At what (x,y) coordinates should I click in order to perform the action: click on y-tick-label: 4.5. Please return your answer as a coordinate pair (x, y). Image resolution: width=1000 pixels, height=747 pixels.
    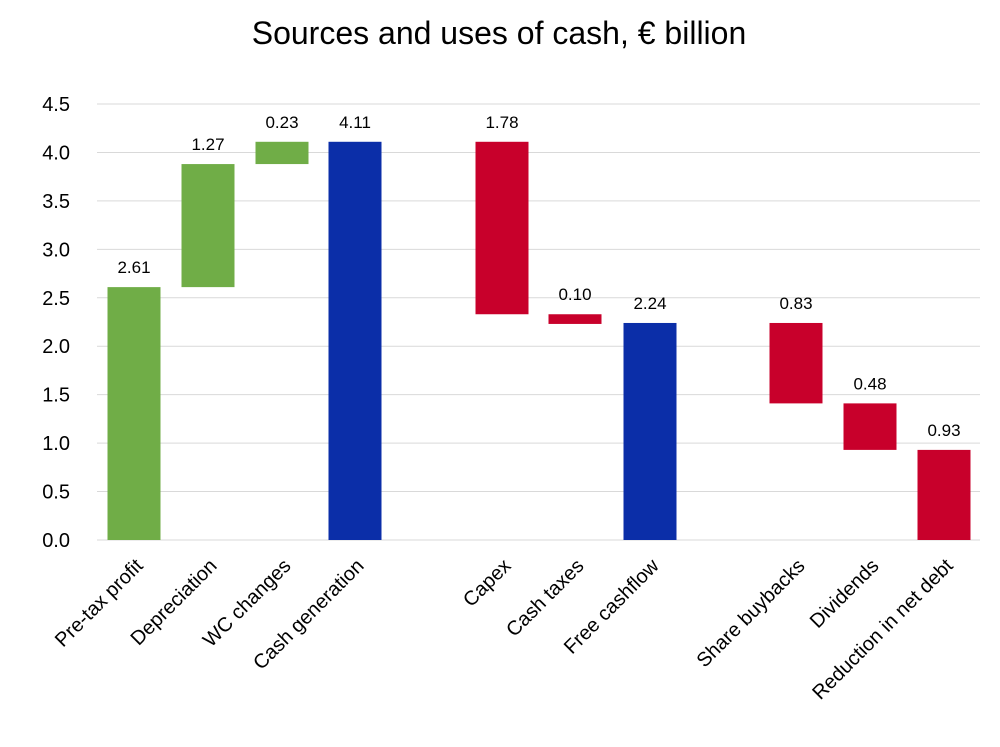
    Looking at the image, I should click on (56, 105).